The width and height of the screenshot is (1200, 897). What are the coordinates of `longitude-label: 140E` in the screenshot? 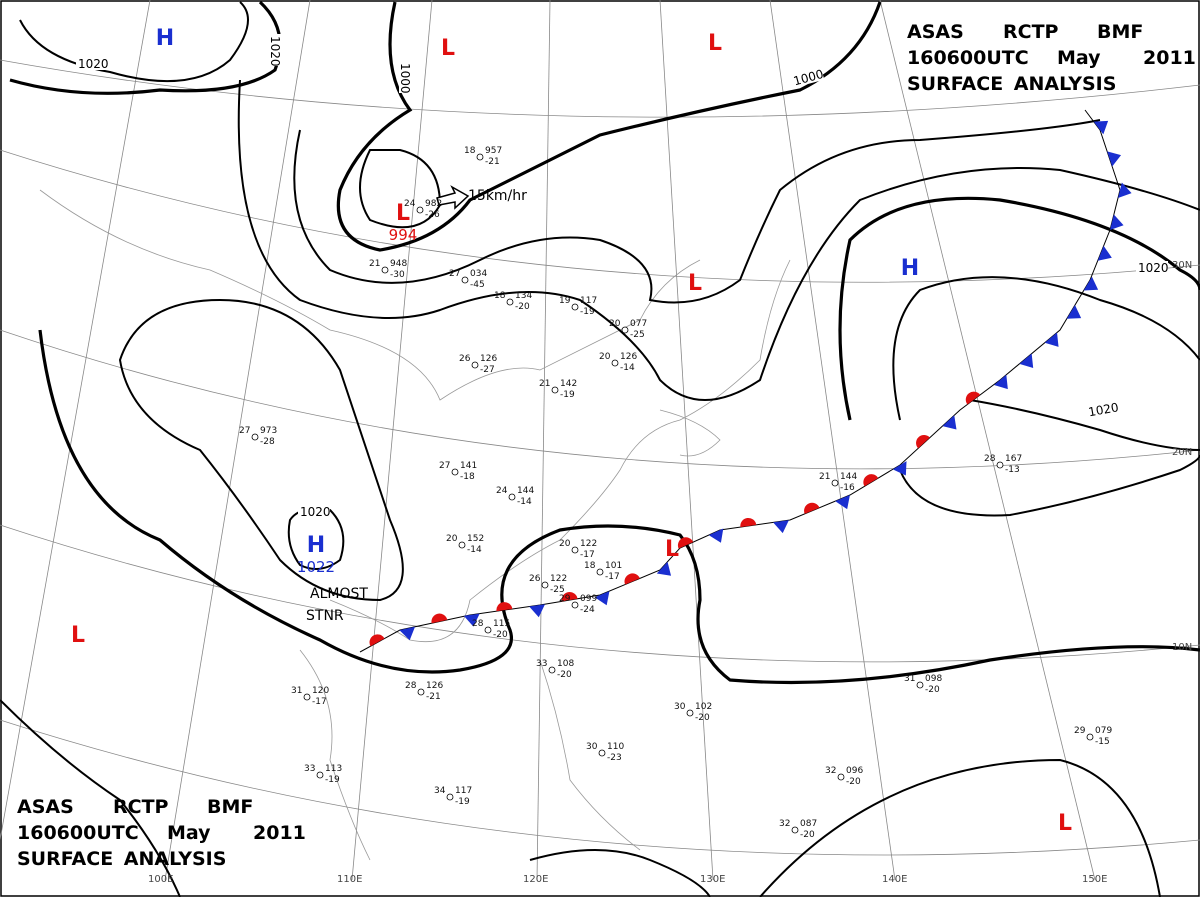 It's located at (894, 879).